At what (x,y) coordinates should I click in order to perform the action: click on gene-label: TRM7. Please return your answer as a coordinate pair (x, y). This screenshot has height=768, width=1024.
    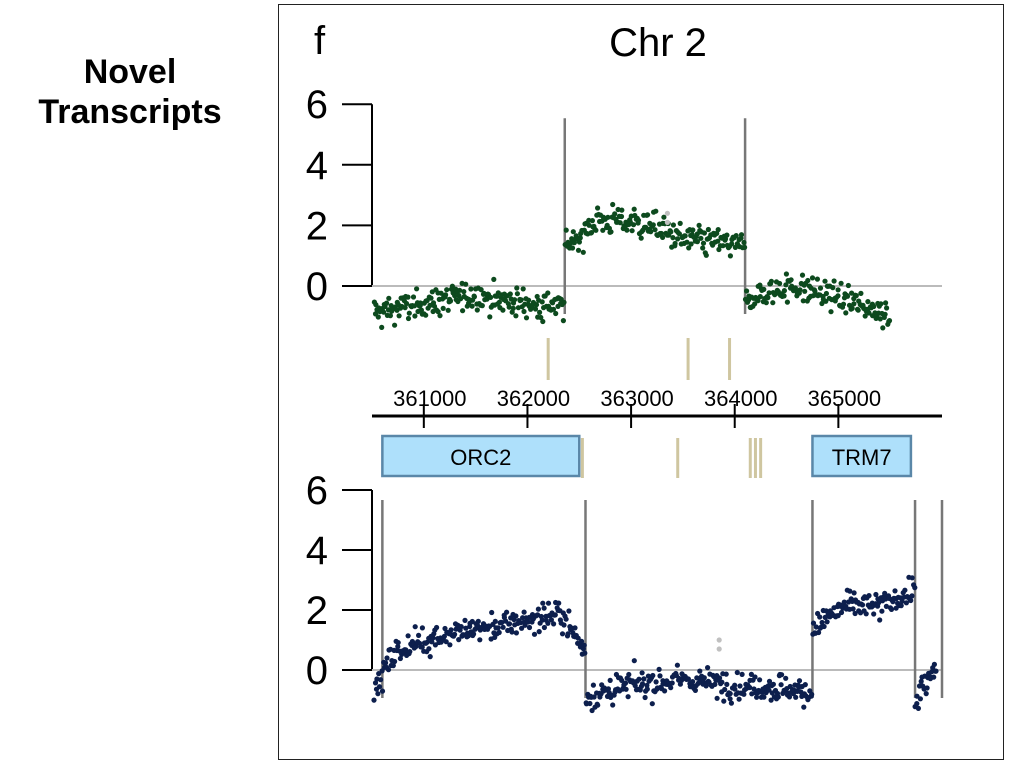
    Looking at the image, I should click on (862, 457).